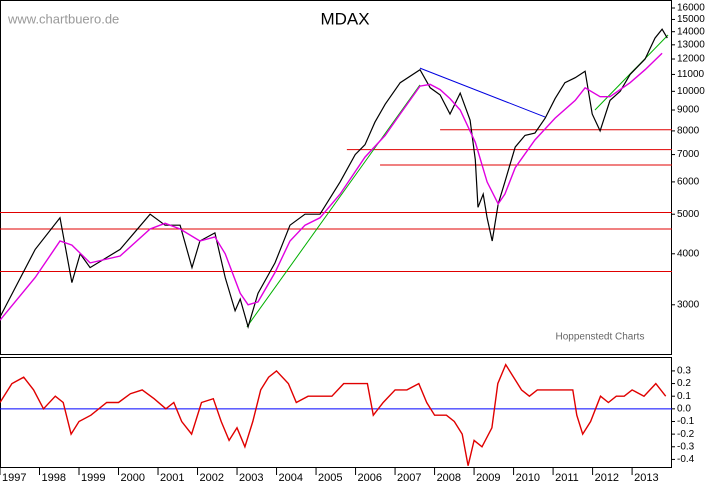 The width and height of the screenshot is (723, 485). What do you see at coordinates (488, 478) in the screenshot?
I see `x-tick-label: 2009` at bounding box center [488, 478].